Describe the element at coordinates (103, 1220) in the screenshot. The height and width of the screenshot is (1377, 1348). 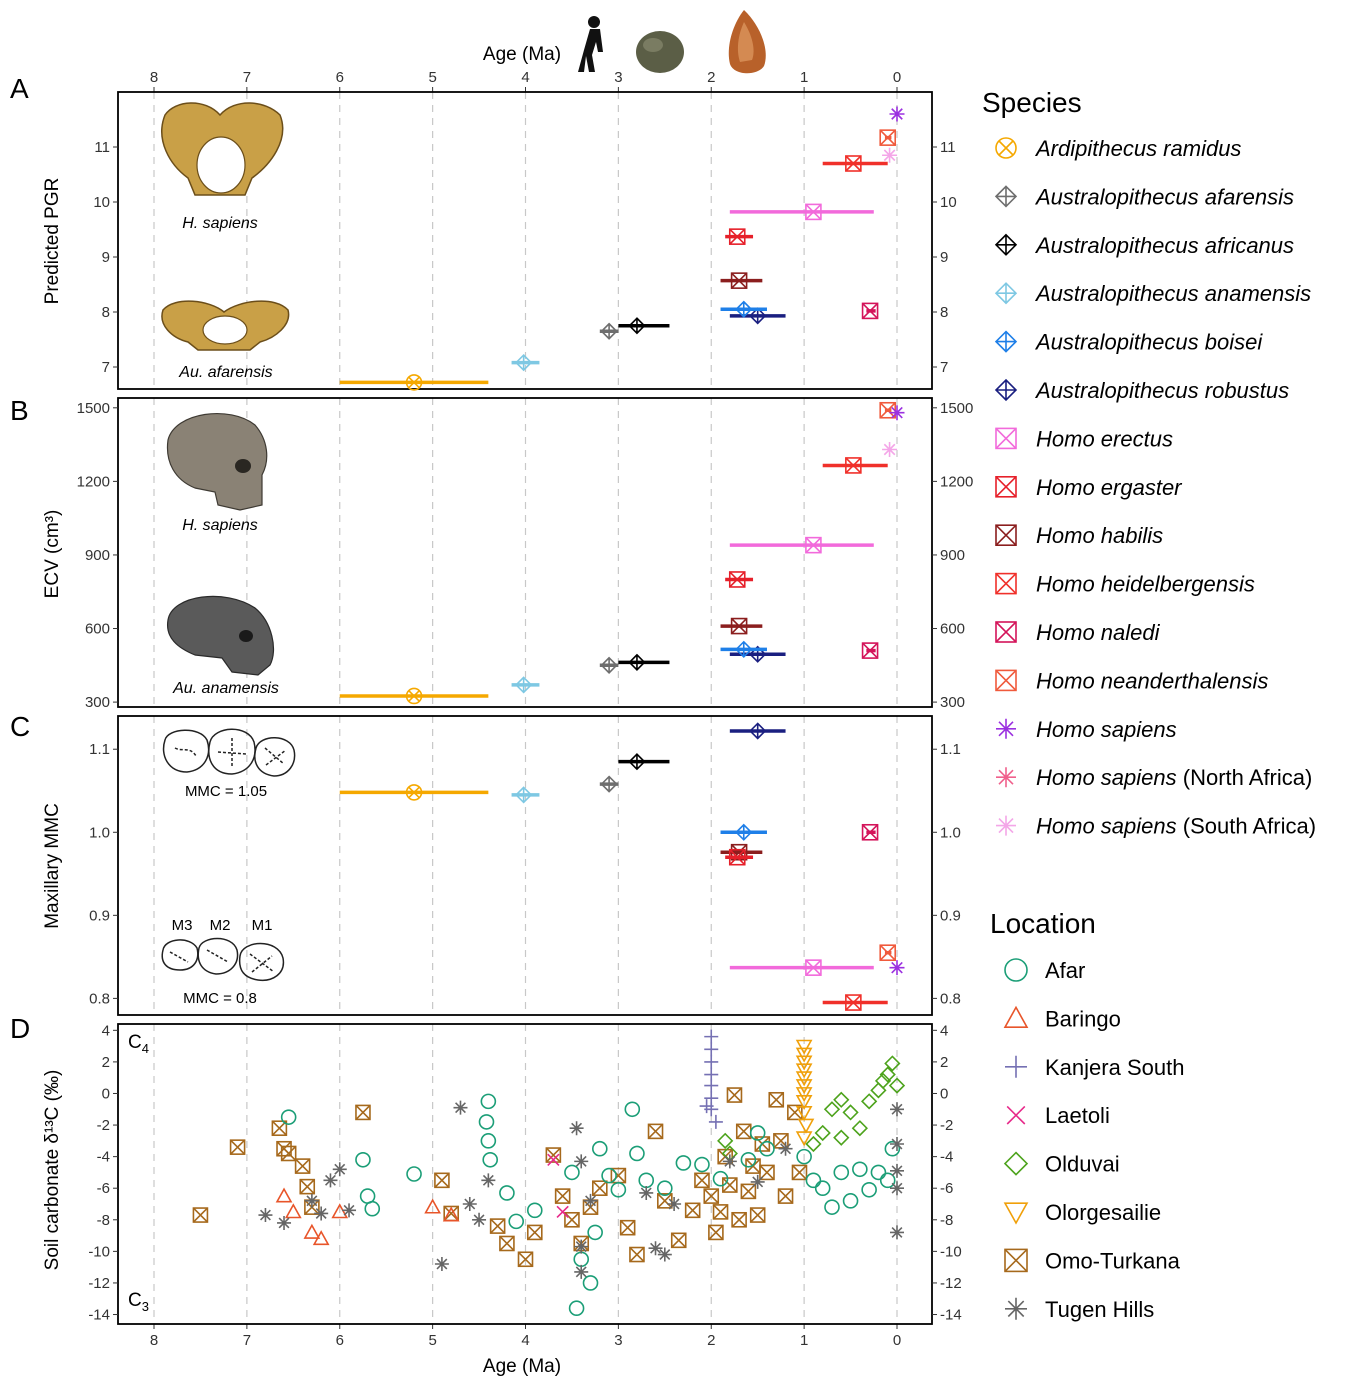
I see `y-tick-label-left: -8` at that location.